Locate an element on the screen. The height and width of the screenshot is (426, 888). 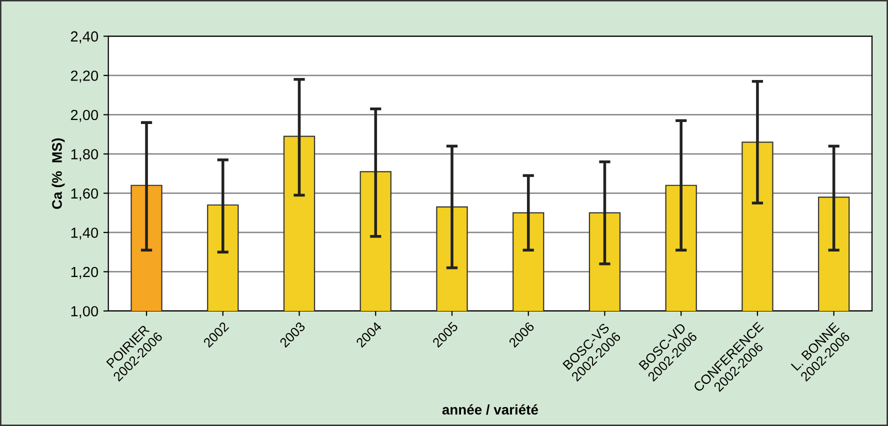
y-tick-label: 1,00 is located at coordinates (84, 312).